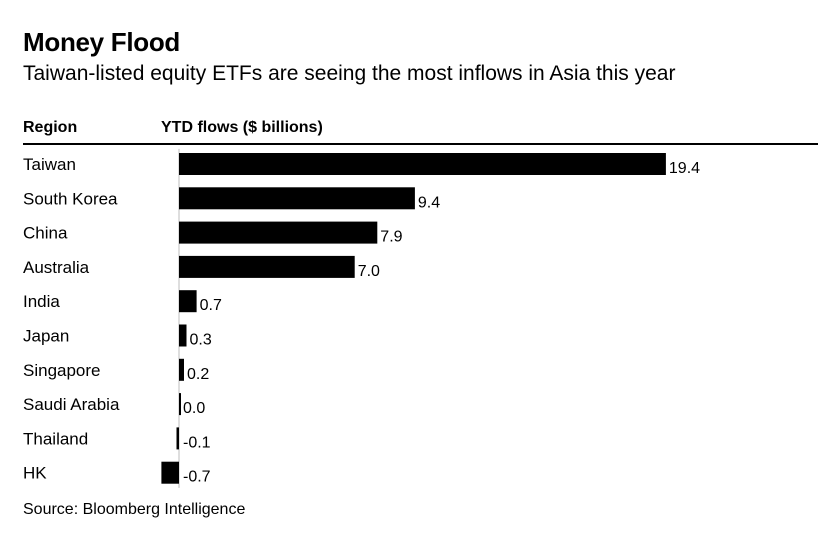  Describe the element at coordinates (41, 301) in the screenshot. I see `category-label: India` at that location.